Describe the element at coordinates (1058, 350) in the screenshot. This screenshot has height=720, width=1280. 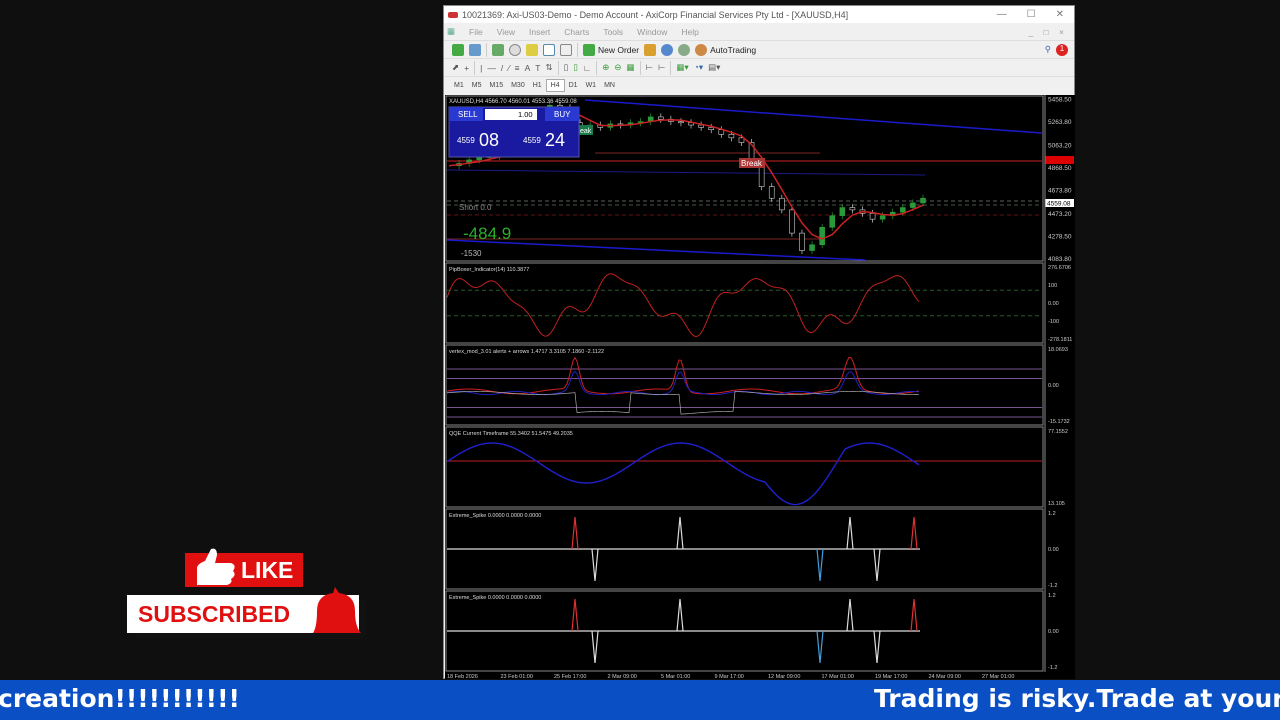
I see `indicator-tick: 18.0693` at that location.